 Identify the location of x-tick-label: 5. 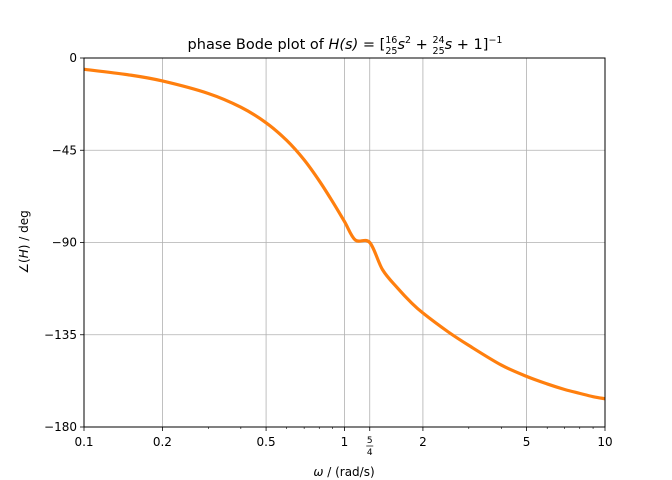
(527, 442).